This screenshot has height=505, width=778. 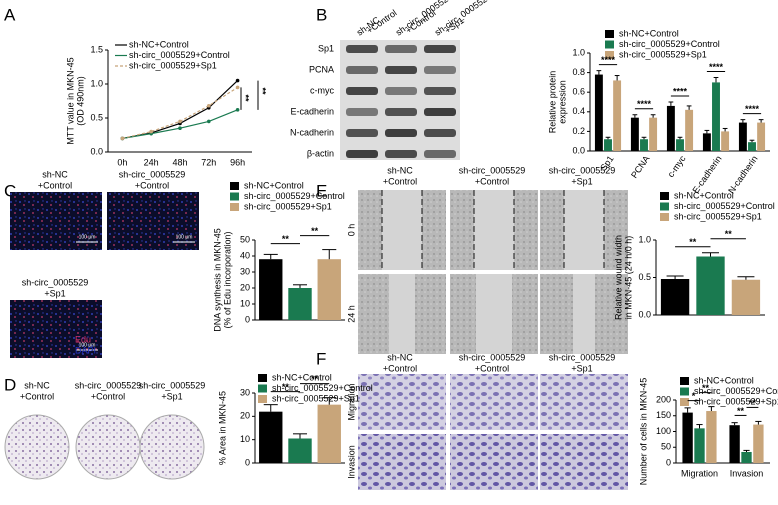 I want to click on row-label: Invasion, so click(x=351, y=462).